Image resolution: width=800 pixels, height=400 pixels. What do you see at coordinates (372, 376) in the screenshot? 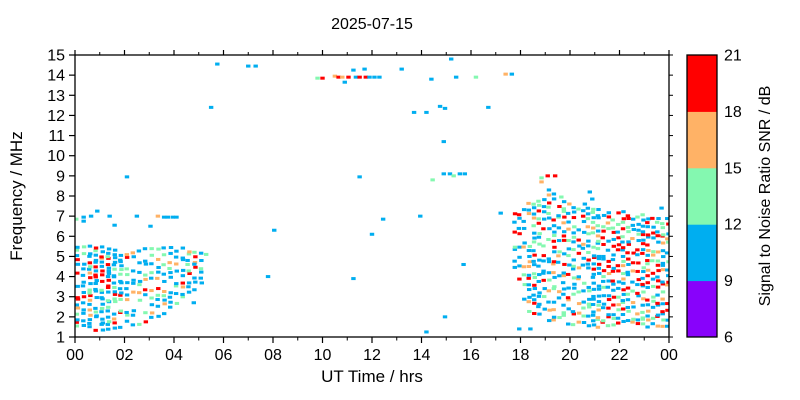
I see `x-axis-label: UT Time / hrs` at bounding box center [372, 376].